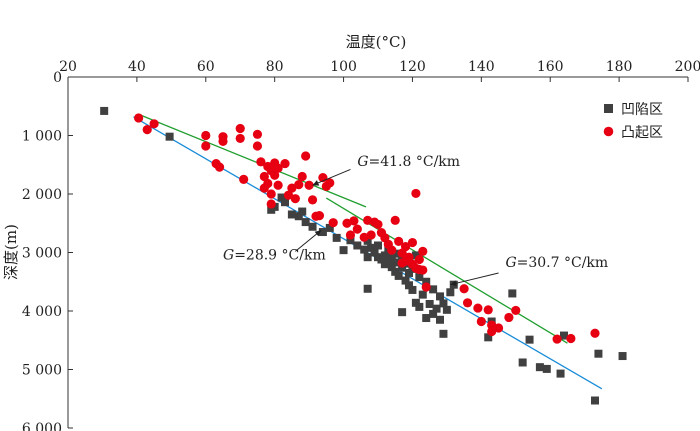  What do you see at coordinates (42, 426) in the screenshot?
I see `y-tick-label: 6 000` at bounding box center [42, 426].